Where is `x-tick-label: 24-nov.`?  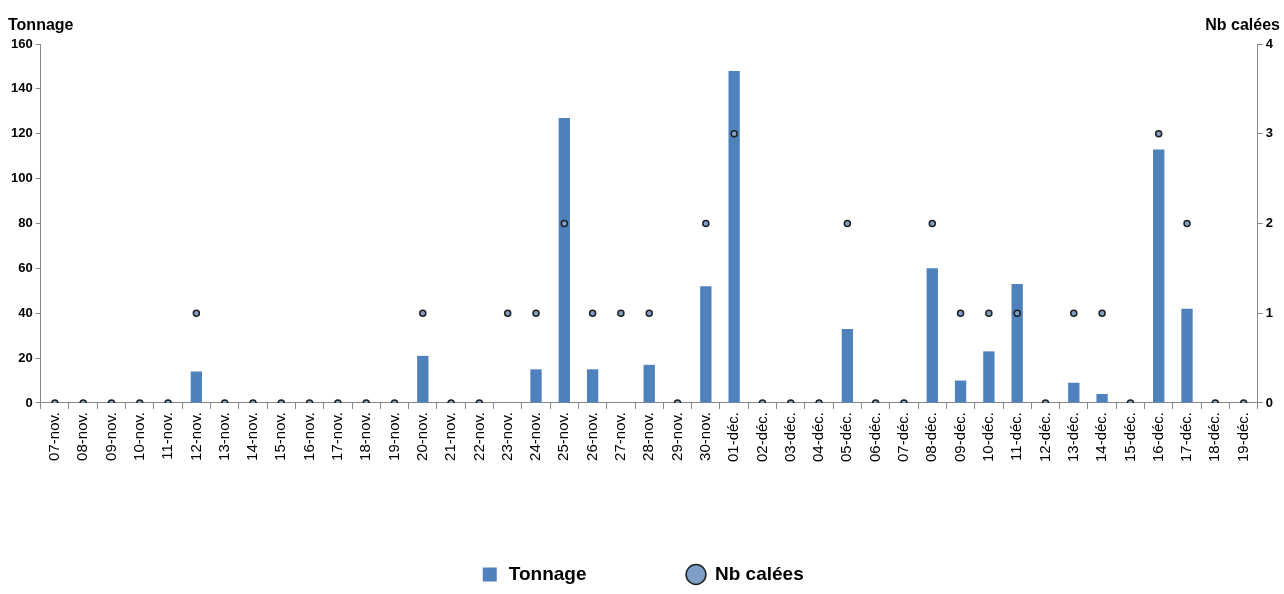
x-tick-label: 24-nov. is located at coordinates (535, 436).